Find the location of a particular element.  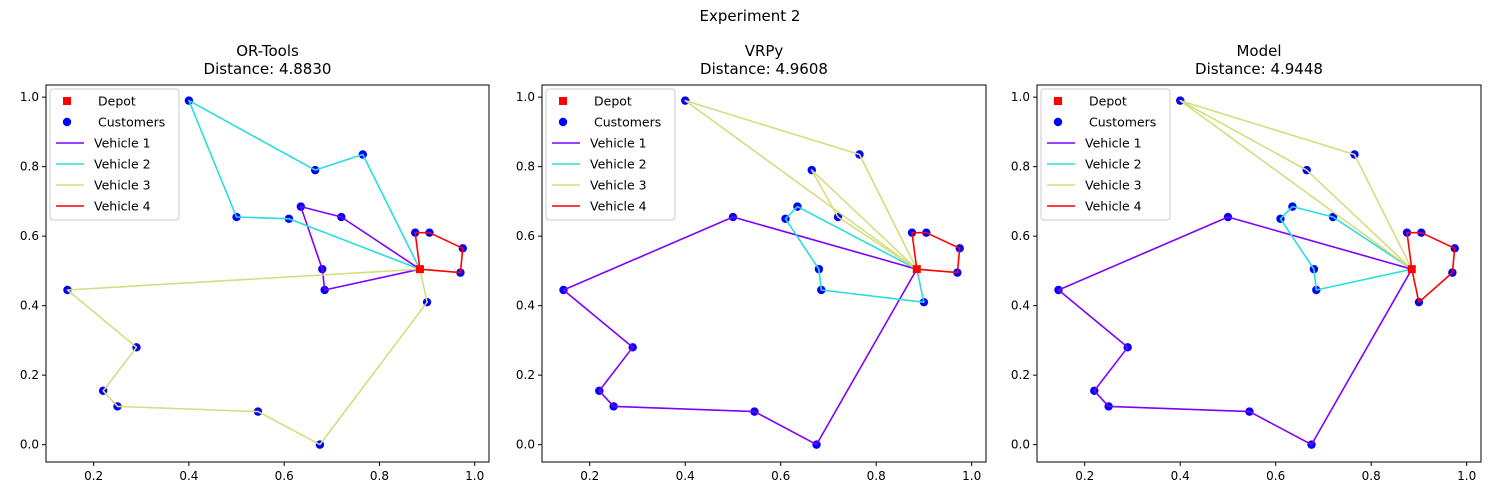

chart-subtitle: Distance: 4.8830 is located at coordinates (268, 69).